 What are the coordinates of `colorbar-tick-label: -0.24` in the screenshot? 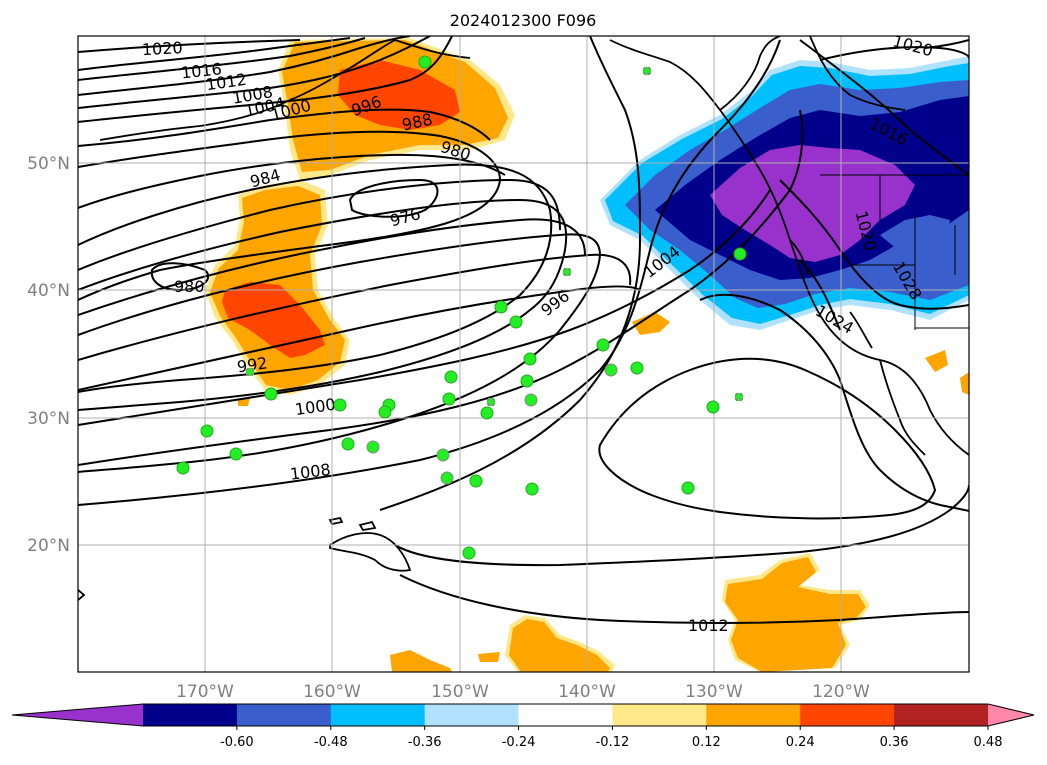 It's located at (519, 742).